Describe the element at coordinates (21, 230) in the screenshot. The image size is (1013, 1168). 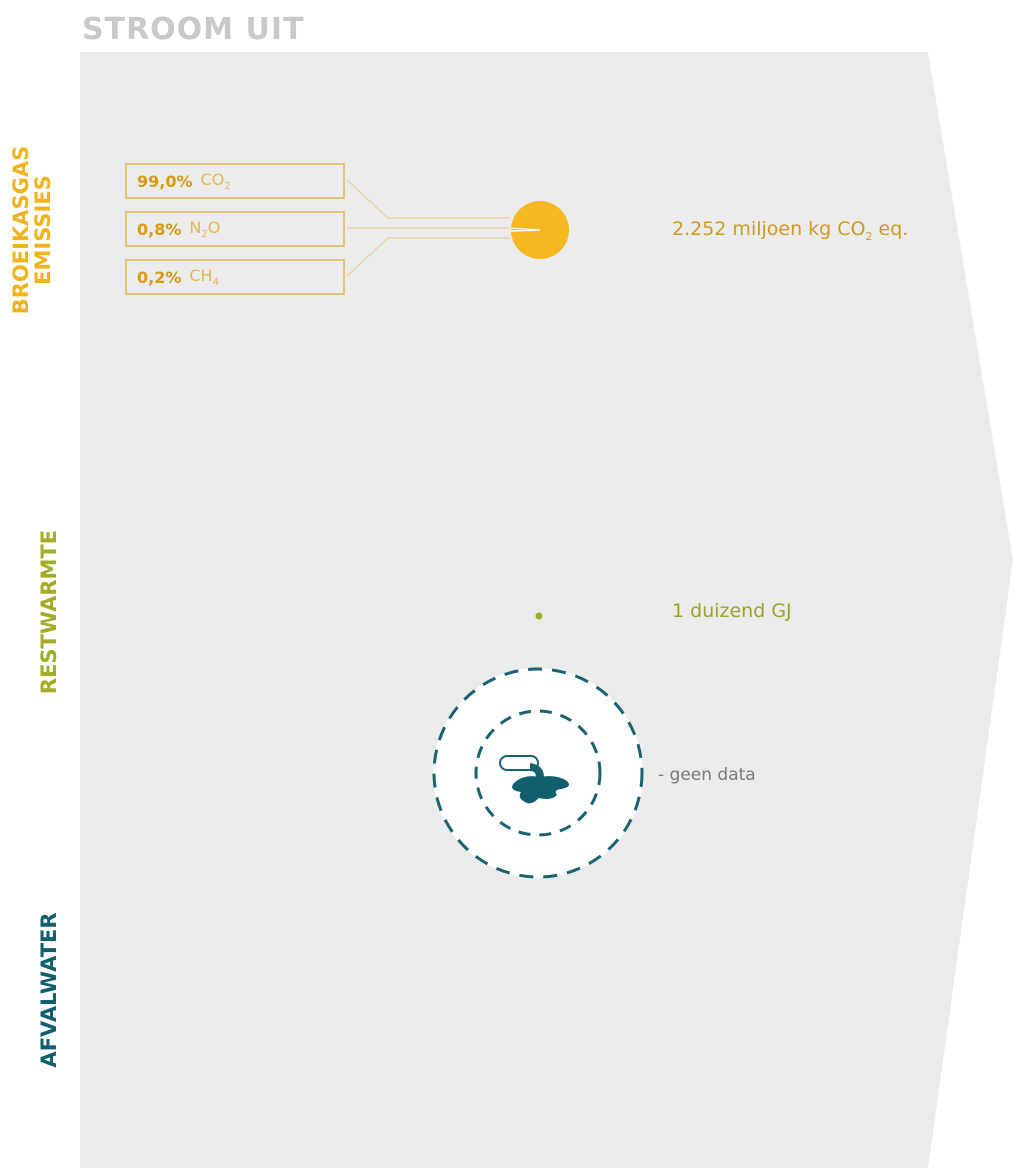
I see `section-label-ghg-line1: BROEIKASGAS` at that location.